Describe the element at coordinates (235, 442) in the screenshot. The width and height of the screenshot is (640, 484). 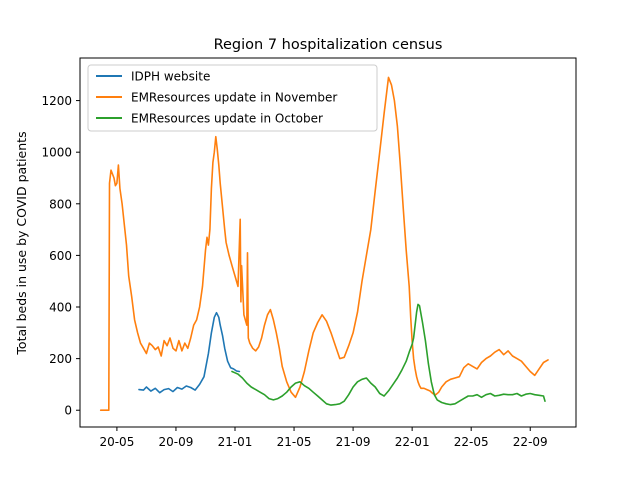
I see `x-tick-label: 21-01` at that location.